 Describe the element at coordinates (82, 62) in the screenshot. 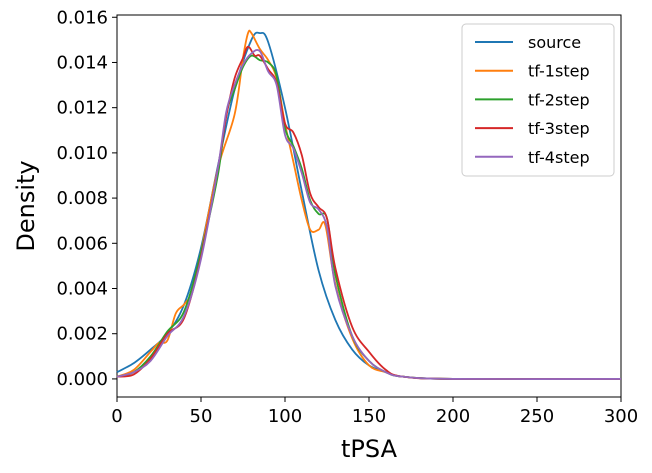

I see `y-tick-label: 0.014` at that location.